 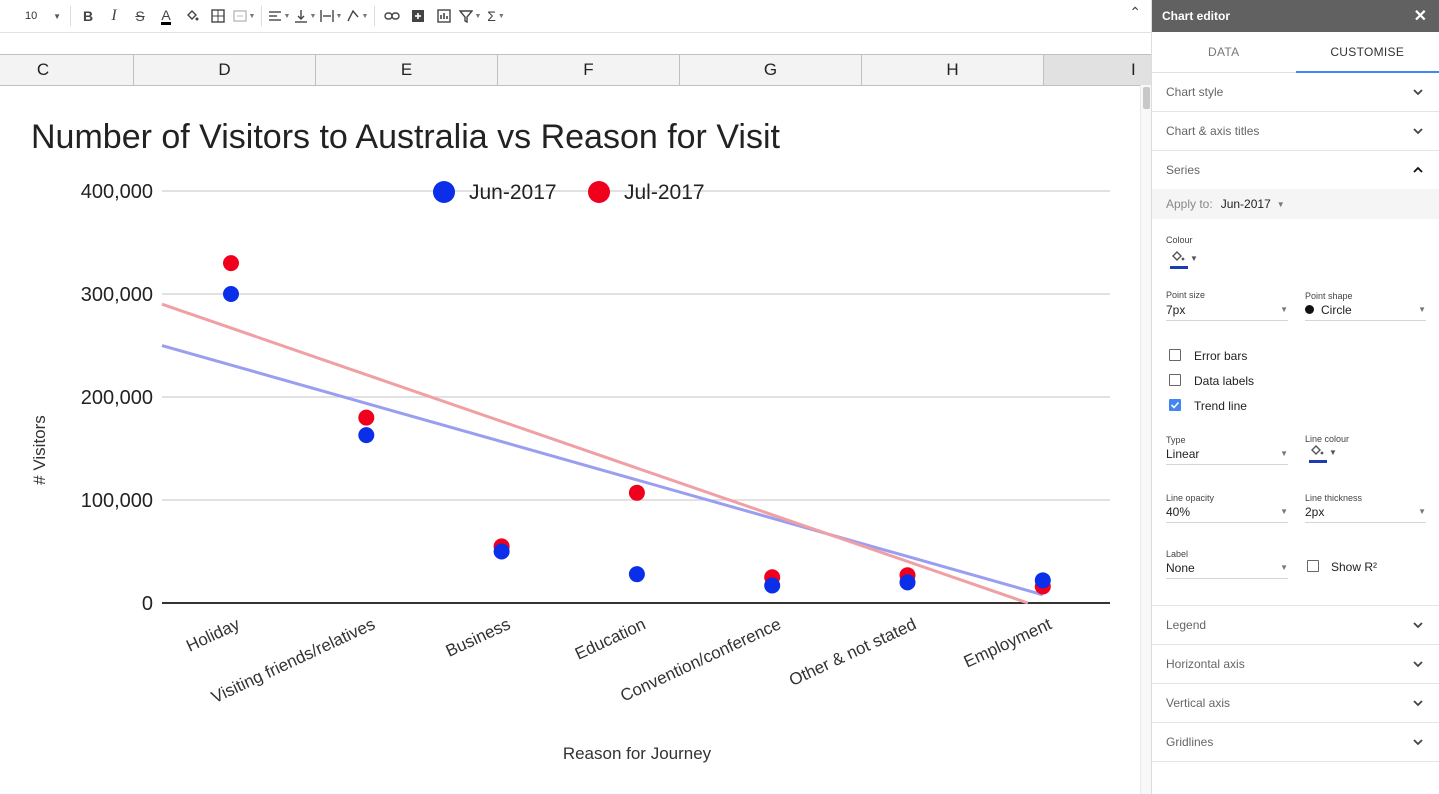 What do you see at coordinates (31, 16) in the screenshot?
I see `font-size-value: 10` at bounding box center [31, 16].